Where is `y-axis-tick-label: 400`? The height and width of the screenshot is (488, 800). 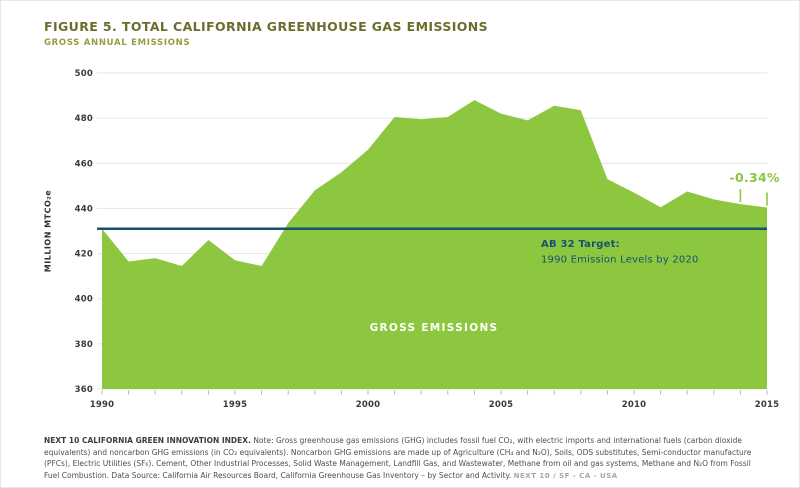 y-axis-tick-label: 400 is located at coordinates (84, 300).